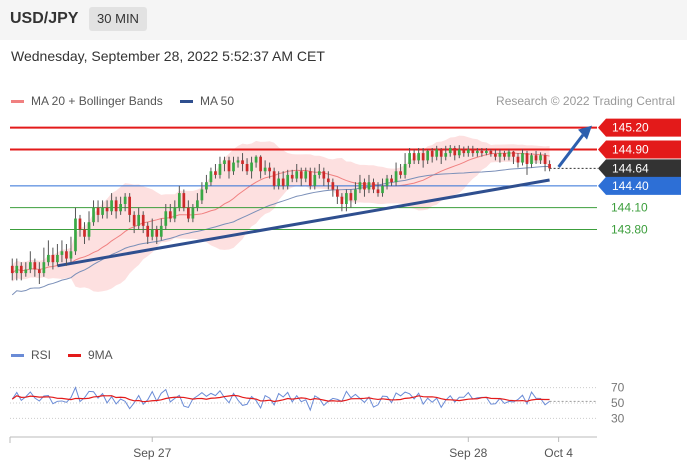 The image size is (687, 468). What do you see at coordinates (41, 355) in the screenshot?
I see `rsi-legend-label: RSI` at bounding box center [41, 355].